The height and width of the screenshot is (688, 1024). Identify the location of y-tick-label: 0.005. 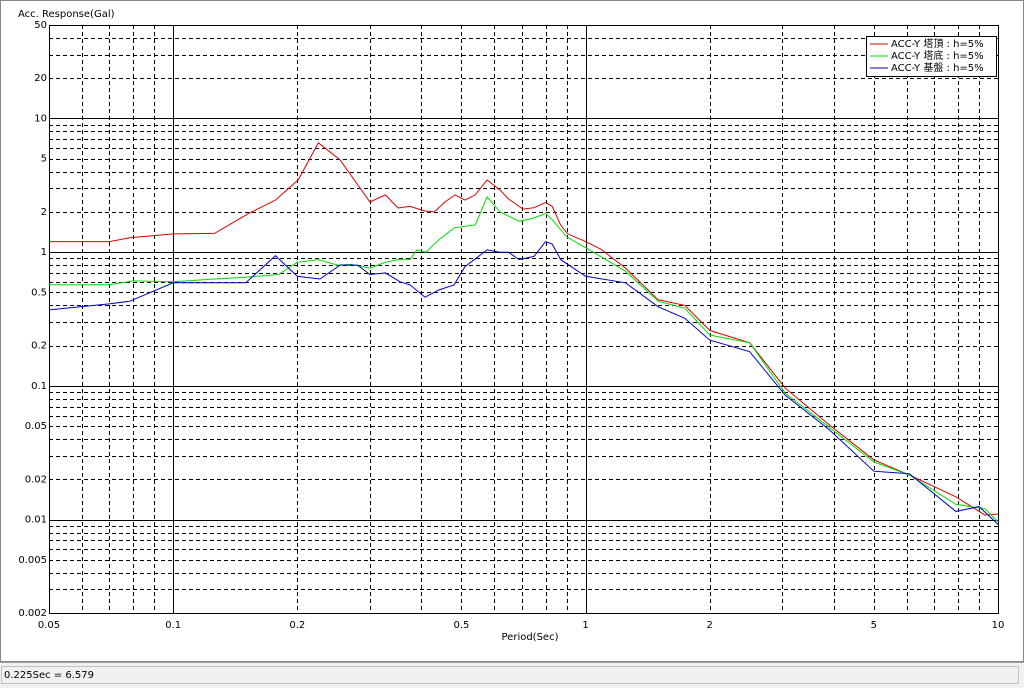
(32, 560).